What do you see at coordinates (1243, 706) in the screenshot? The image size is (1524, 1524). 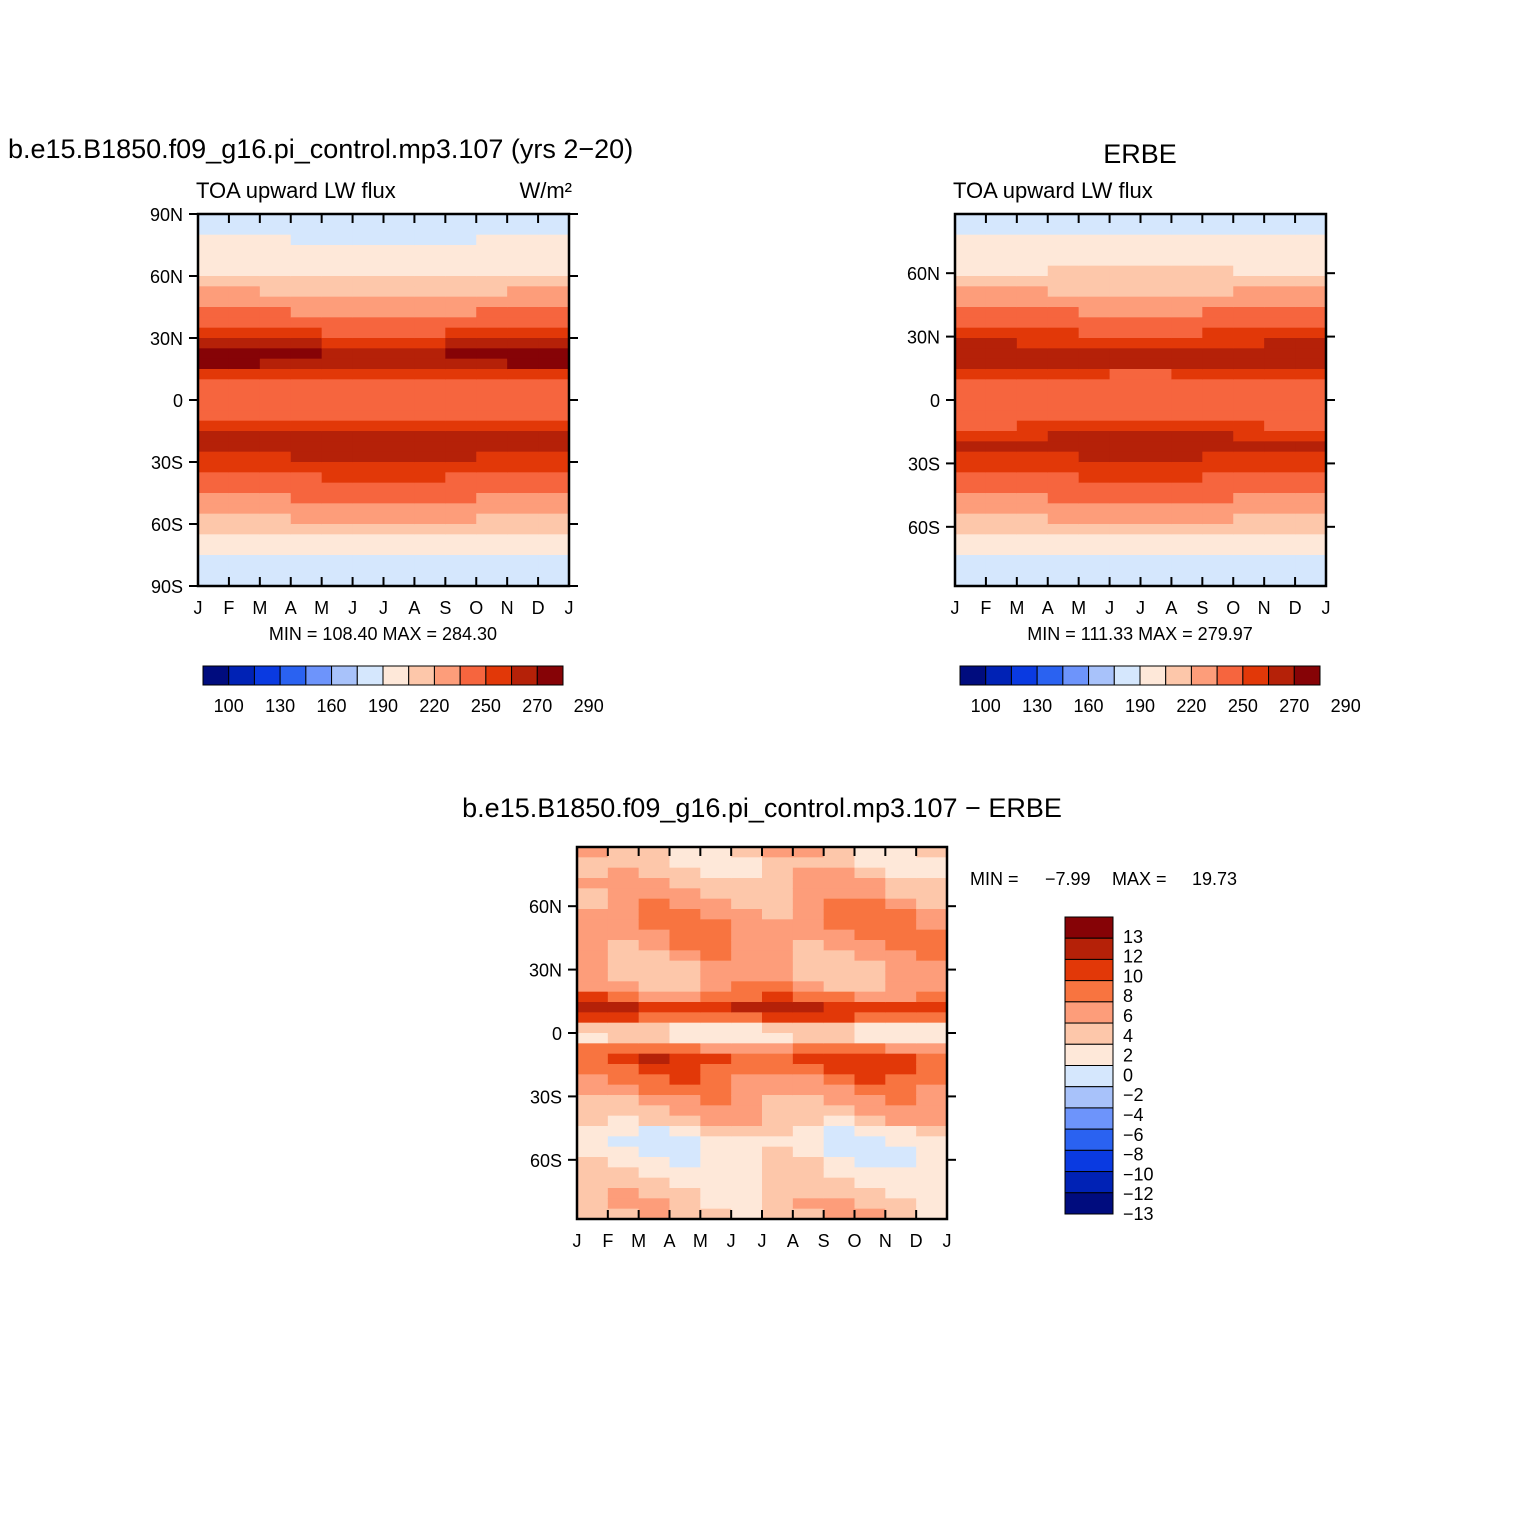 I see `colorbar-label: 250` at bounding box center [1243, 706].